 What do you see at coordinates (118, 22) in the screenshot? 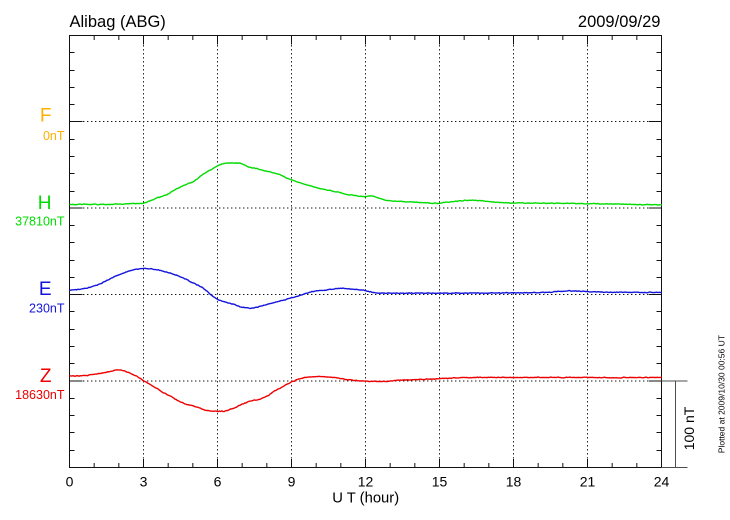
I see `svg-text: Alibag (ABG)` at bounding box center [118, 22].